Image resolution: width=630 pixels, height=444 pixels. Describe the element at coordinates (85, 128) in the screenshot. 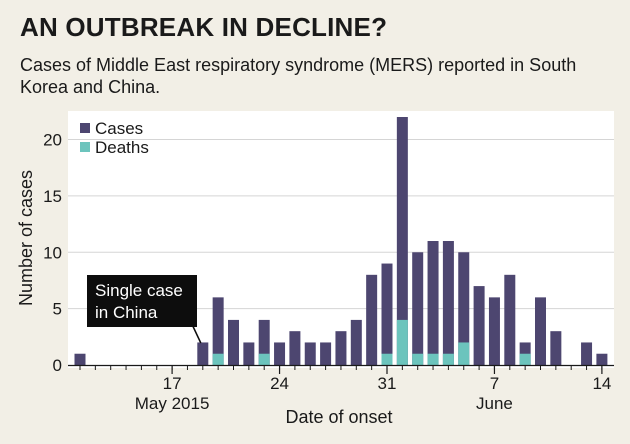

I see `legend-swatch-cases` at that location.